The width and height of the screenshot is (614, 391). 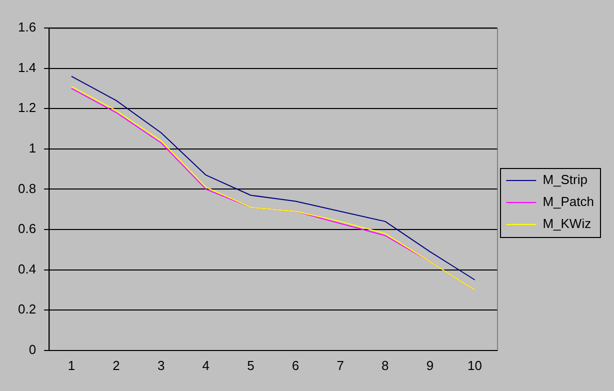 I want to click on y-tick-label: 1.4, so click(x=27, y=67).